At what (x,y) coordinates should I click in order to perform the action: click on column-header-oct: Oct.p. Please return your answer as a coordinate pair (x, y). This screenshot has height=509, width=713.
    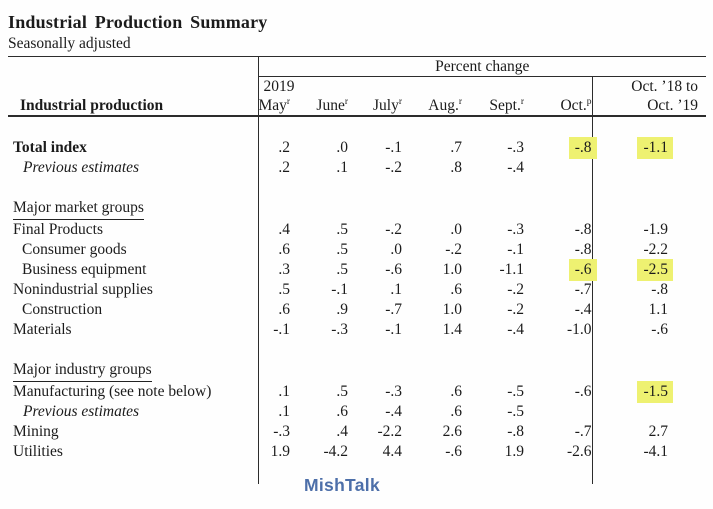
    Looking at the image, I should click on (558, 106).